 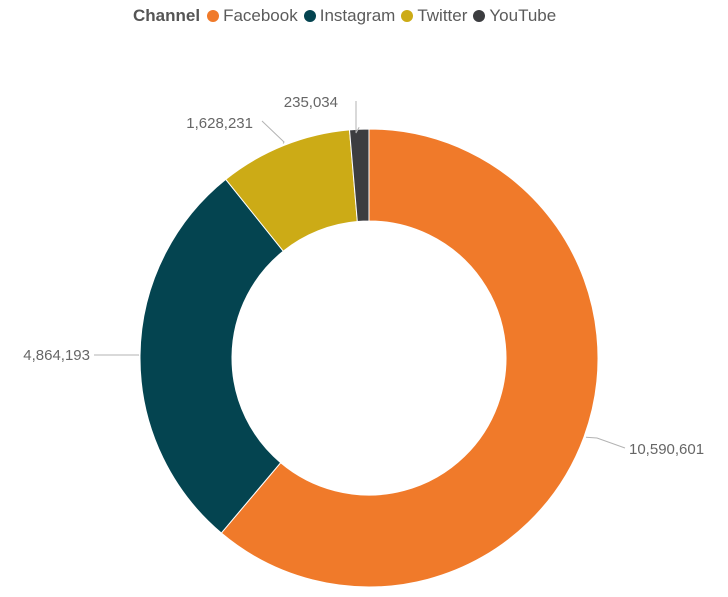 I want to click on legend-item-youtube: YouTube, so click(x=514, y=16).